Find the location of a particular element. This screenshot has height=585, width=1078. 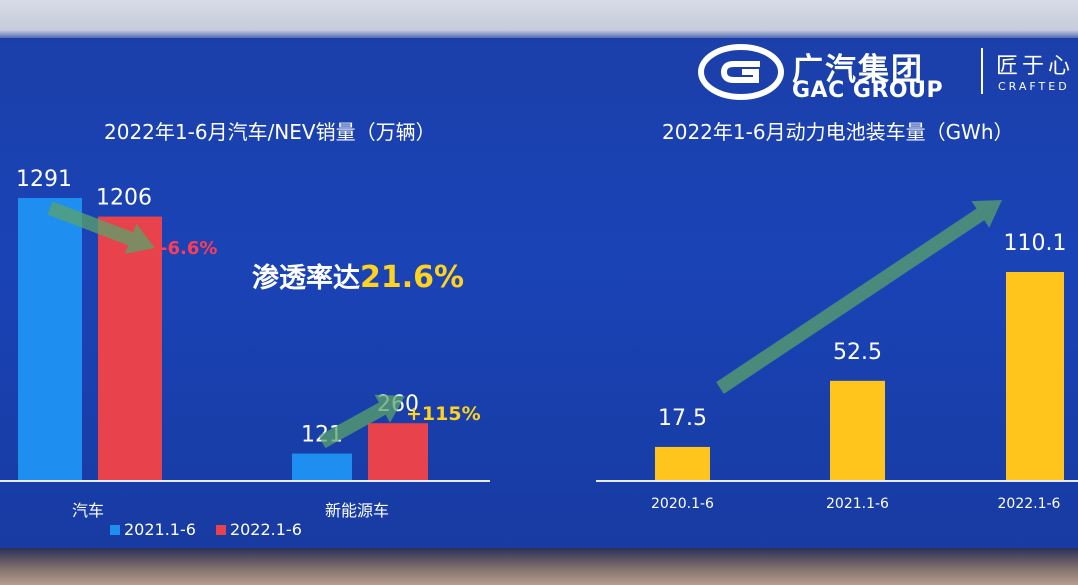

sales-trend-arrow is located at coordinates (101, 227).